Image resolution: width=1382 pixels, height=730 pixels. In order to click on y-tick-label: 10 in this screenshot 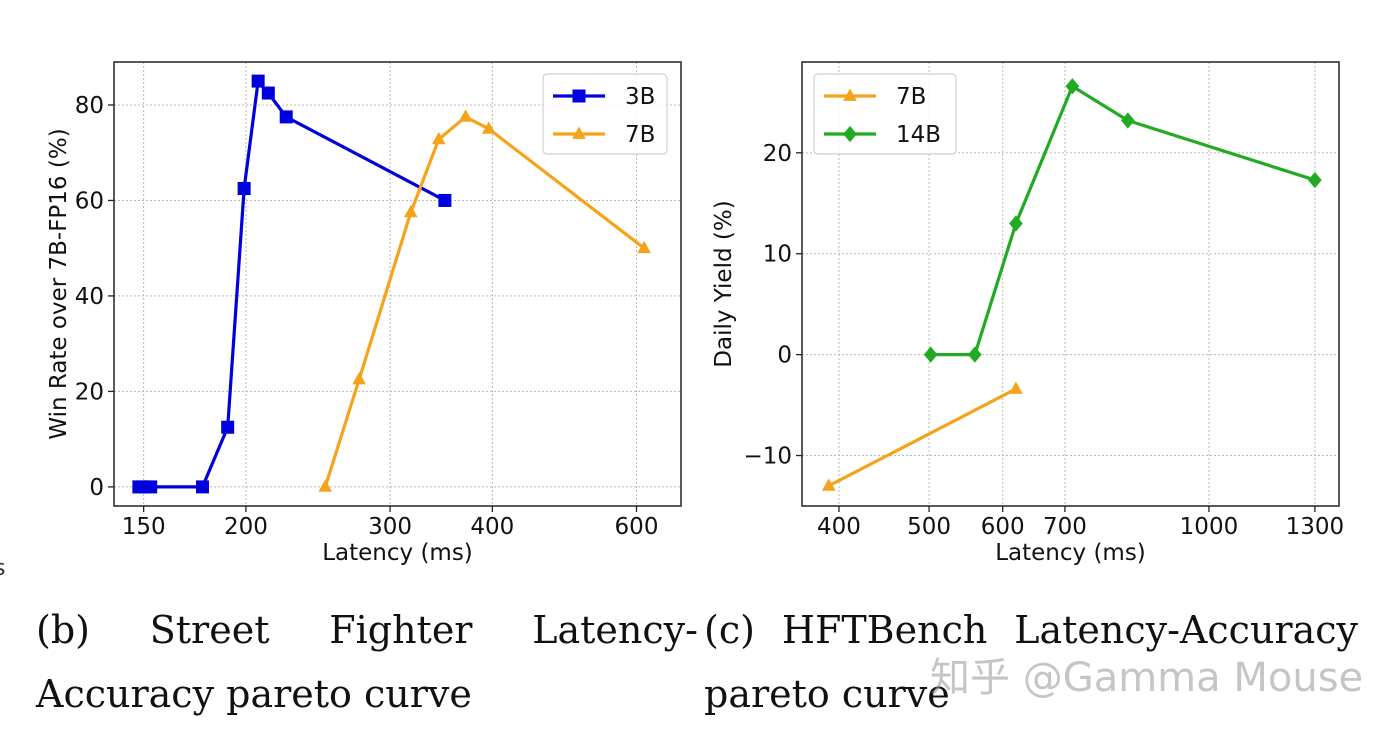, I will do `click(777, 255)`.